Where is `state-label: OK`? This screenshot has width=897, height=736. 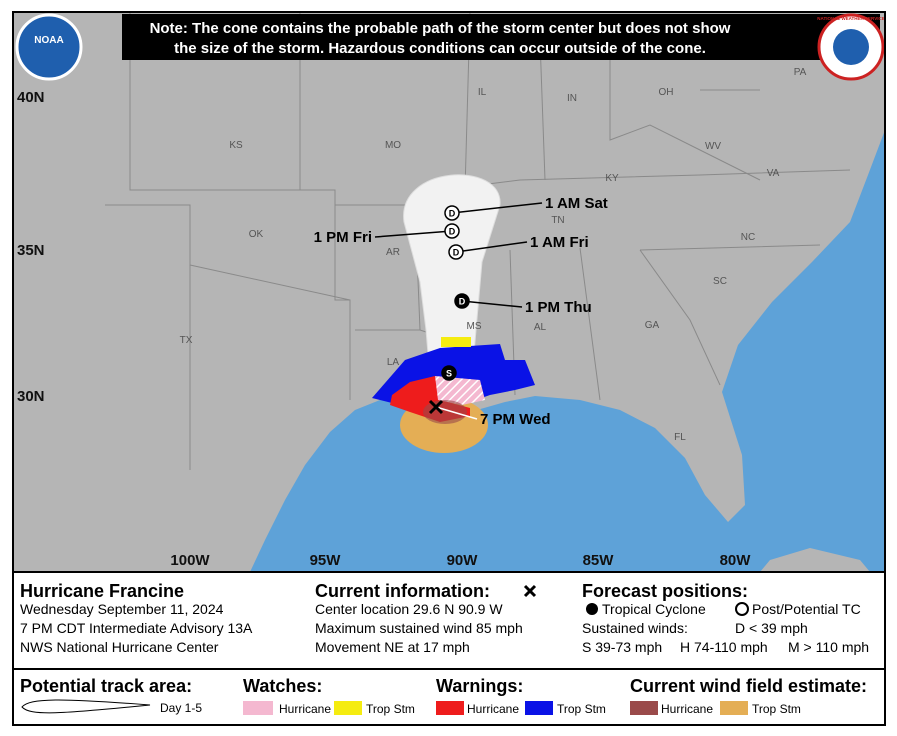
state-label: OK is located at coordinates (256, 234).